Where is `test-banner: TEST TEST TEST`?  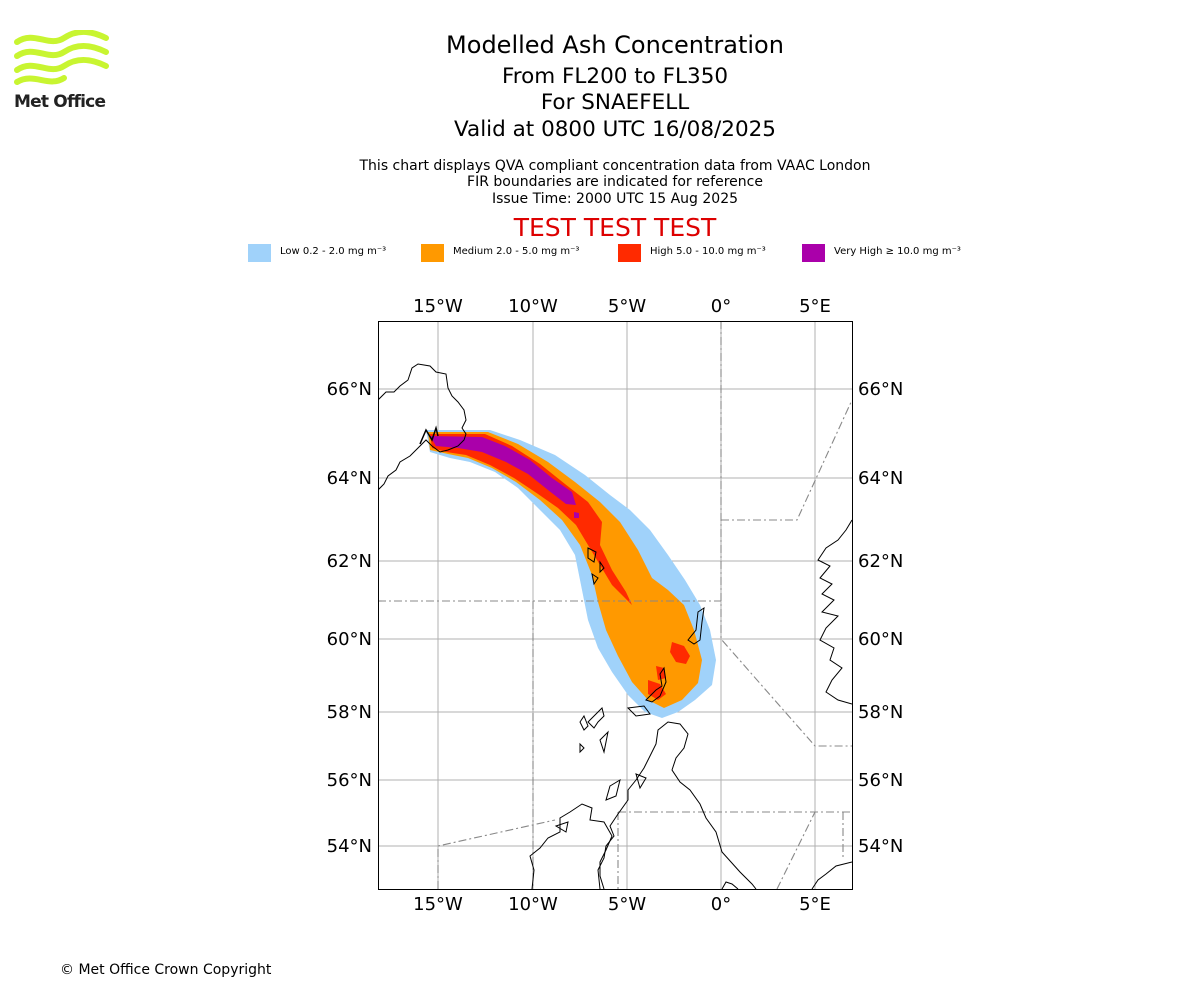 test-banner: TEST TEST TEST is located at coordinates (615, 227).